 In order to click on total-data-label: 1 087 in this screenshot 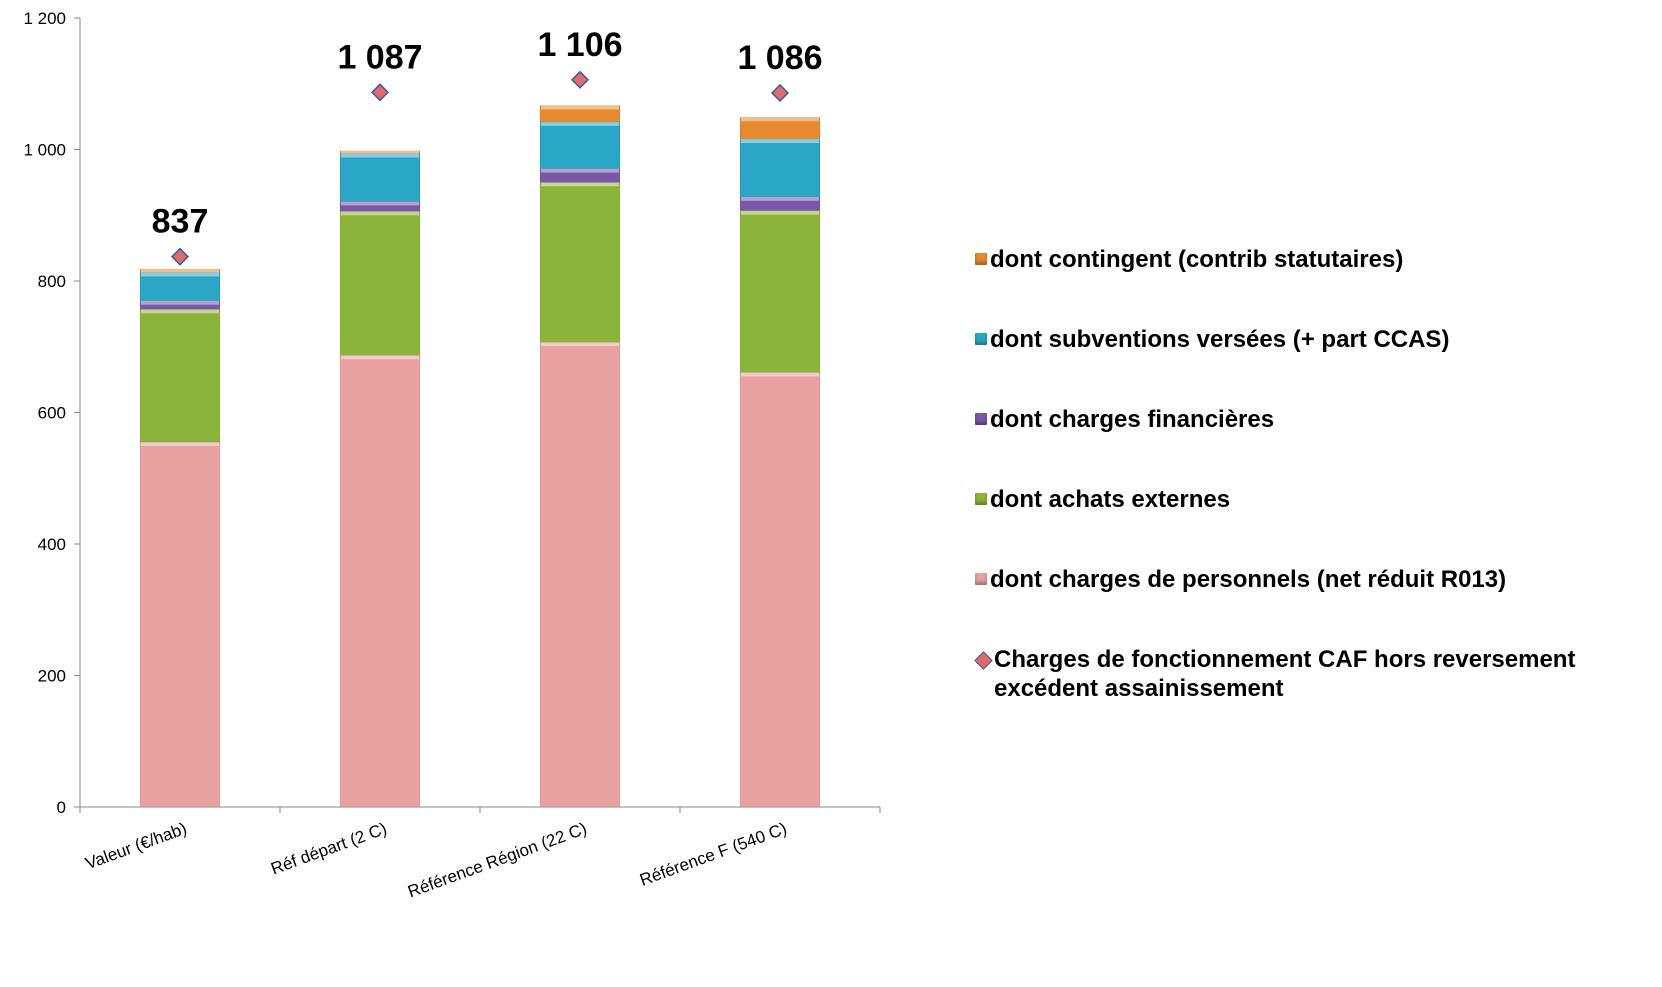, I will do `click(379, 57)`.